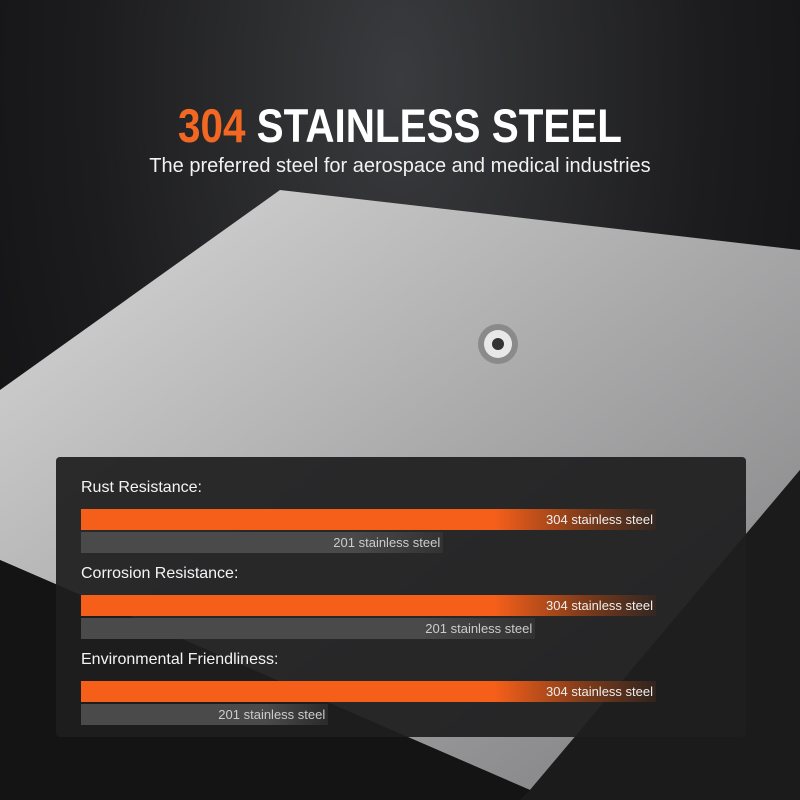 The height and width of the screenshot is (800, 800). I want to click on metric-label: Corrosion Resistance:, so click(160, 573).